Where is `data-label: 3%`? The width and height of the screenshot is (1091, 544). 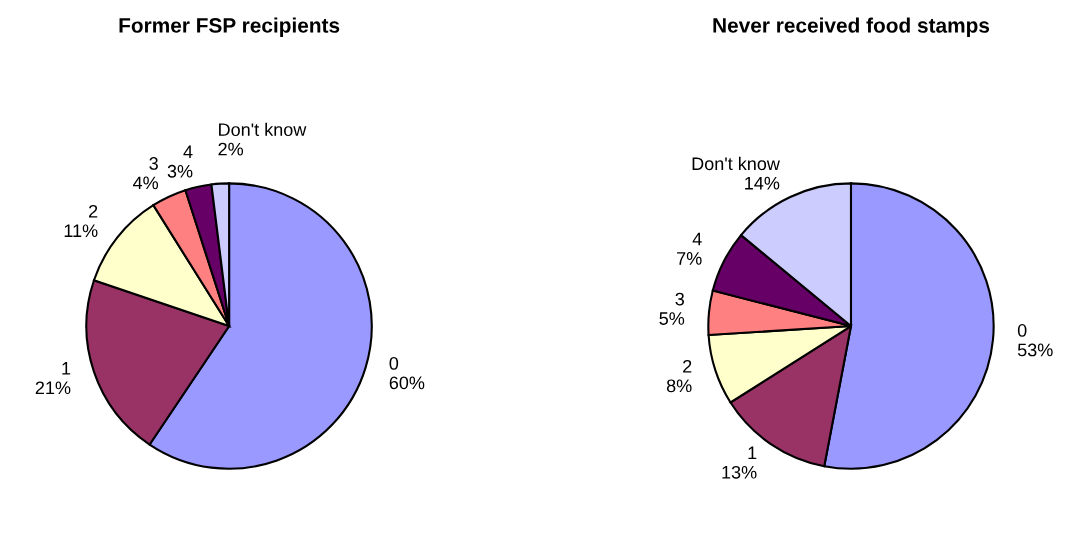
data-label: 3% is located at coordinates (180, 171).